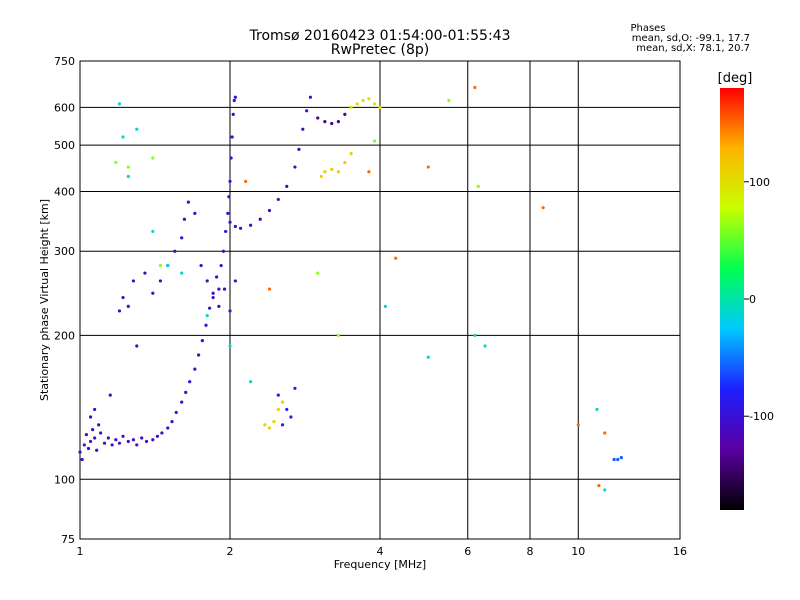 This screenshot has width=800, height=600. Describe the element at coordinates (467, 551) in the screenshot. I see `x-tick-label: 6` at that location.